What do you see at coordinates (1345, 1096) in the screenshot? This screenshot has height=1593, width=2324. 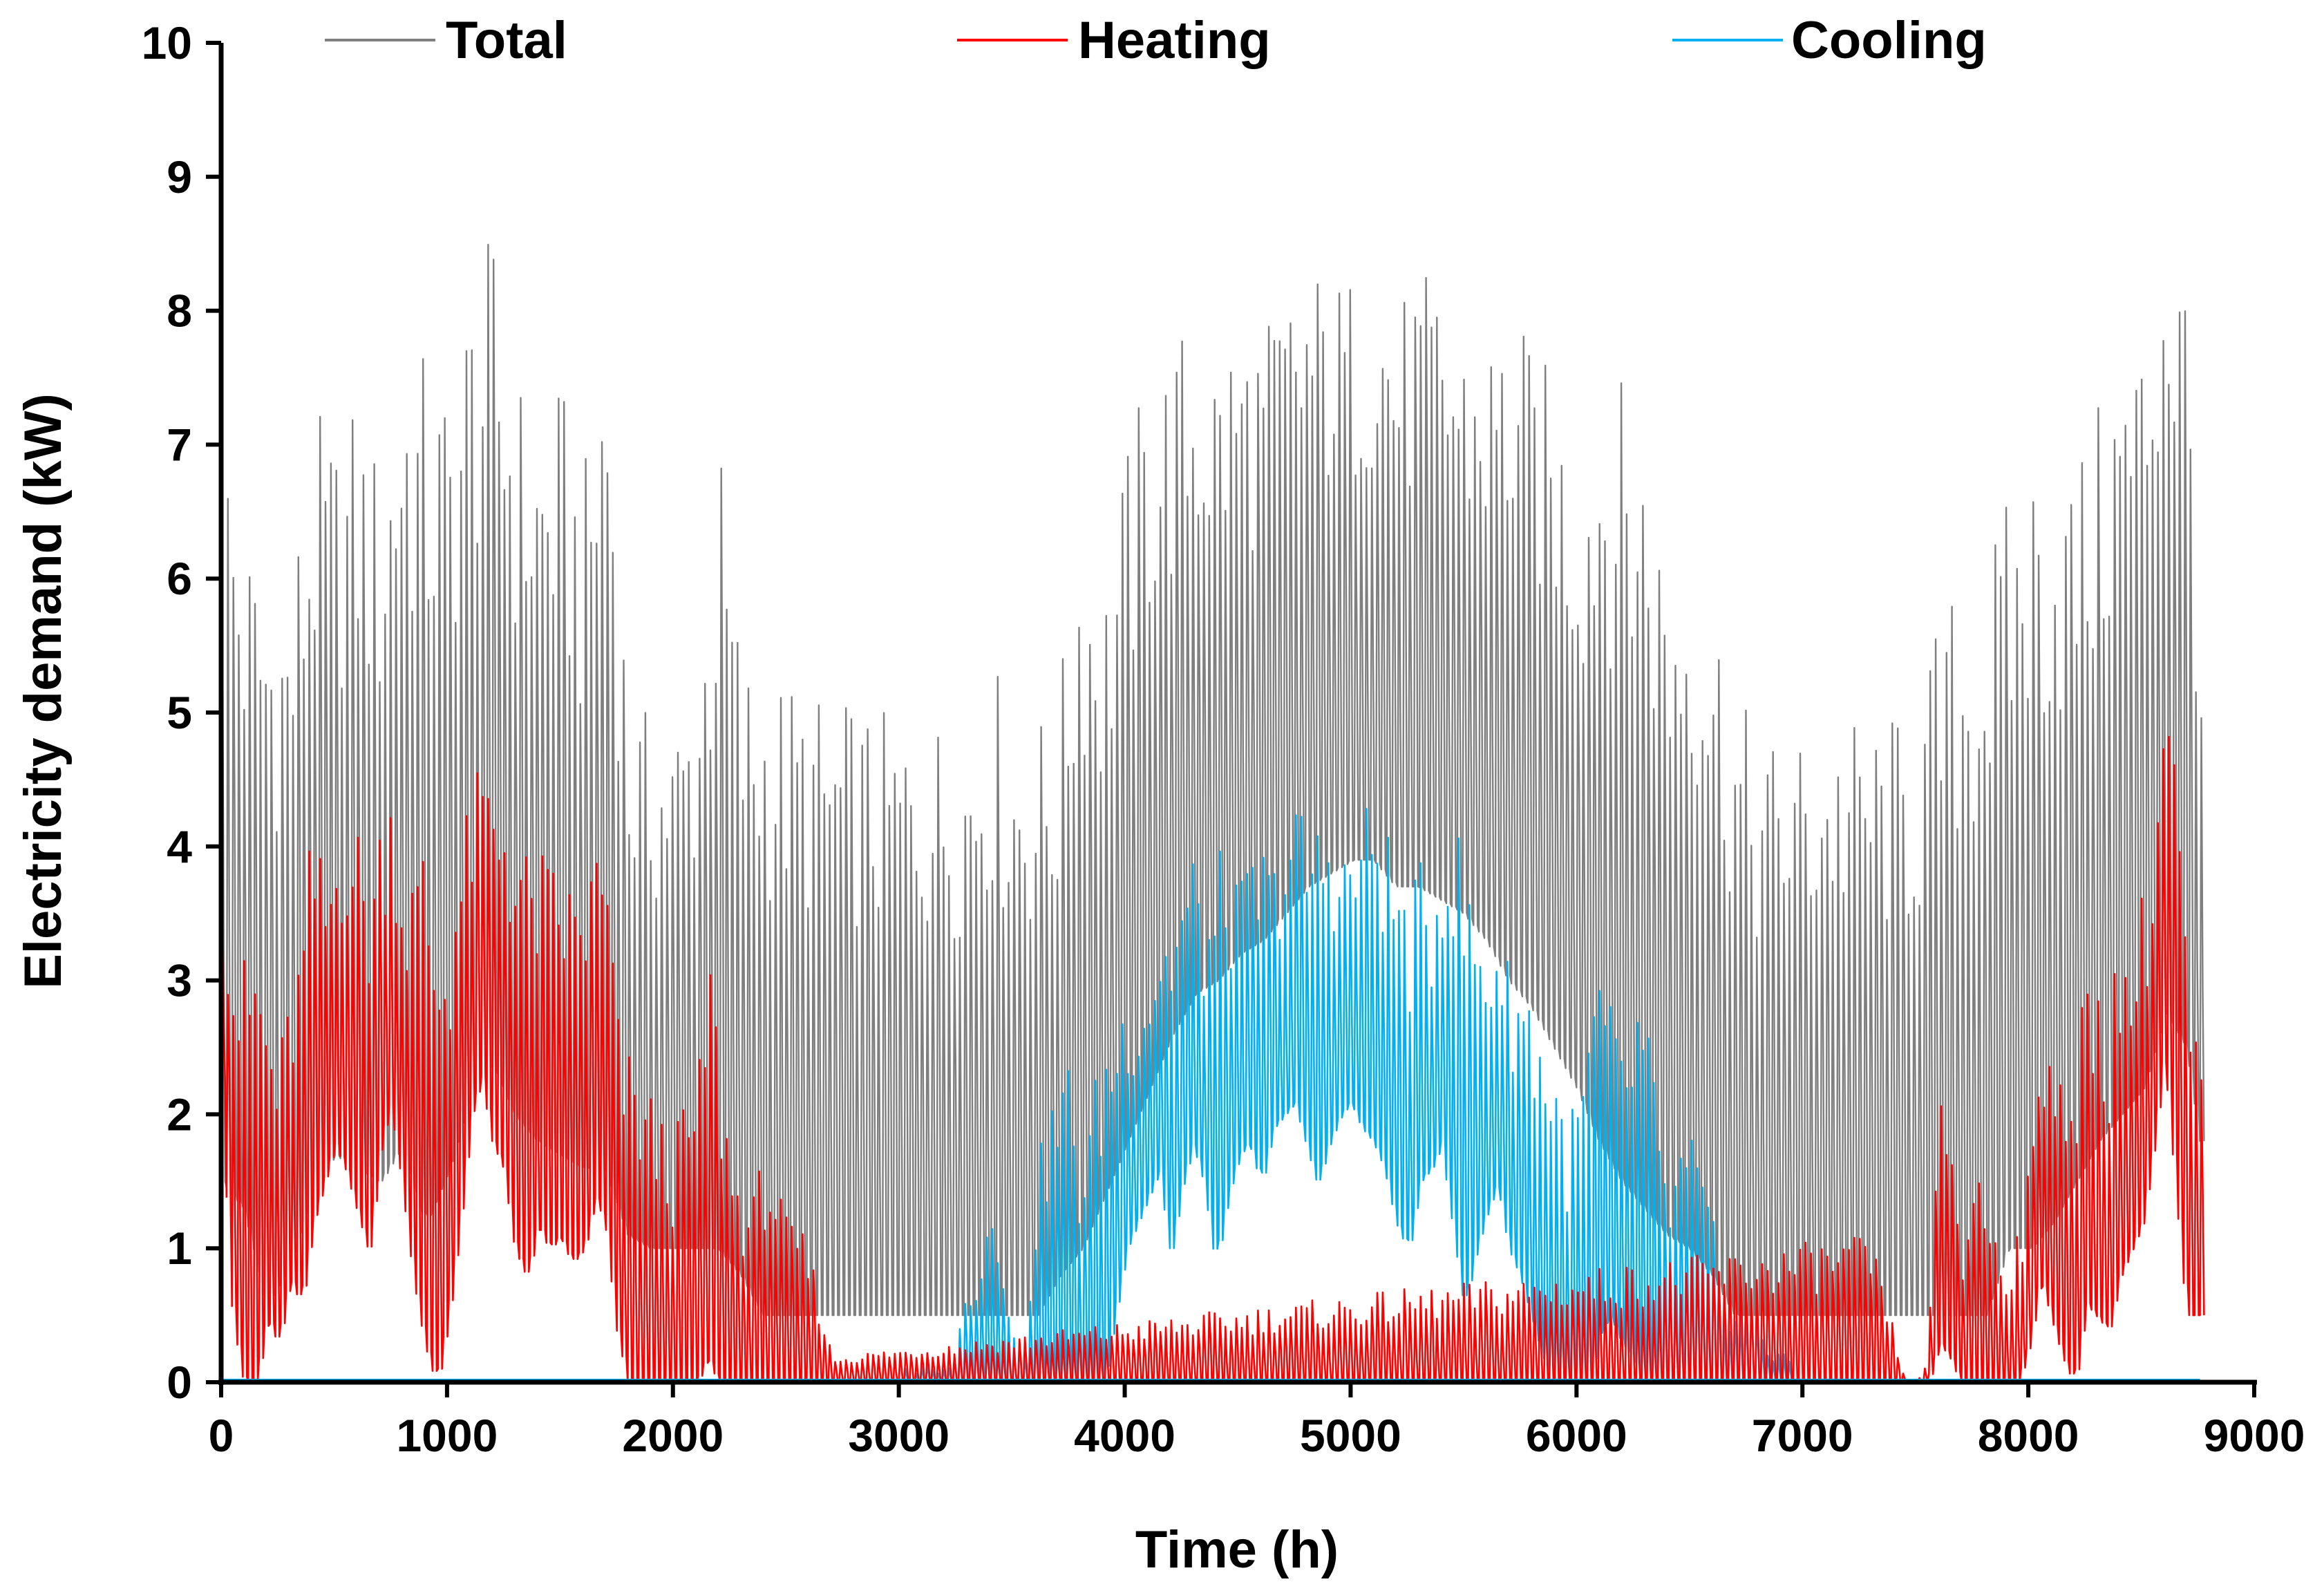 I see `series-line-cooling` at bounding box center [1345, 1096].